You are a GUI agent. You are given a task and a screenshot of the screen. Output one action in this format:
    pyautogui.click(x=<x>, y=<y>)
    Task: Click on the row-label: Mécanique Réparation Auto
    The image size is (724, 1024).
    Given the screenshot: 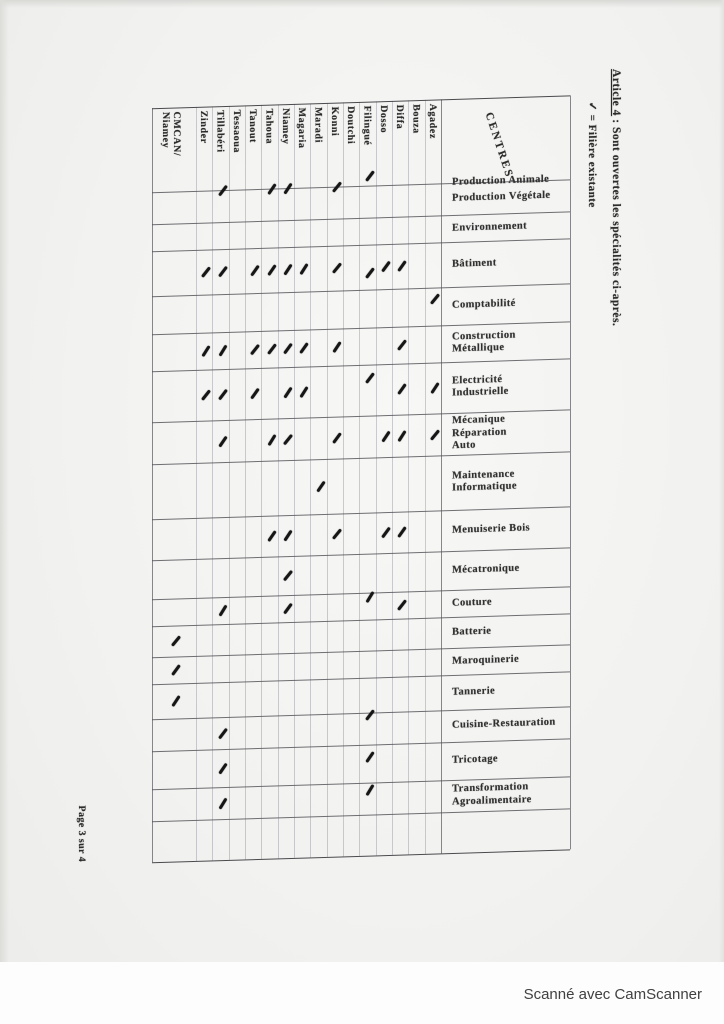 What is the action you would take?
    pyautogui.click(x=479, y=432)
    